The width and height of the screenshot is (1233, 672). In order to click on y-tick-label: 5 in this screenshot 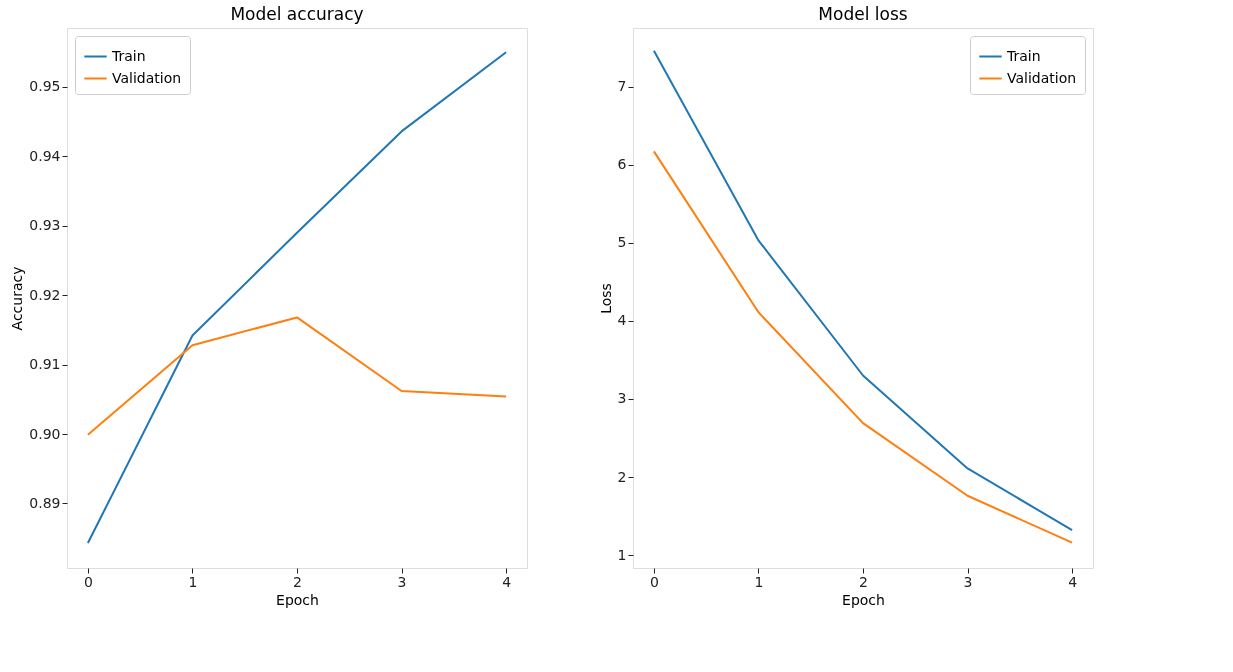, I will do `click(622, 242)`.